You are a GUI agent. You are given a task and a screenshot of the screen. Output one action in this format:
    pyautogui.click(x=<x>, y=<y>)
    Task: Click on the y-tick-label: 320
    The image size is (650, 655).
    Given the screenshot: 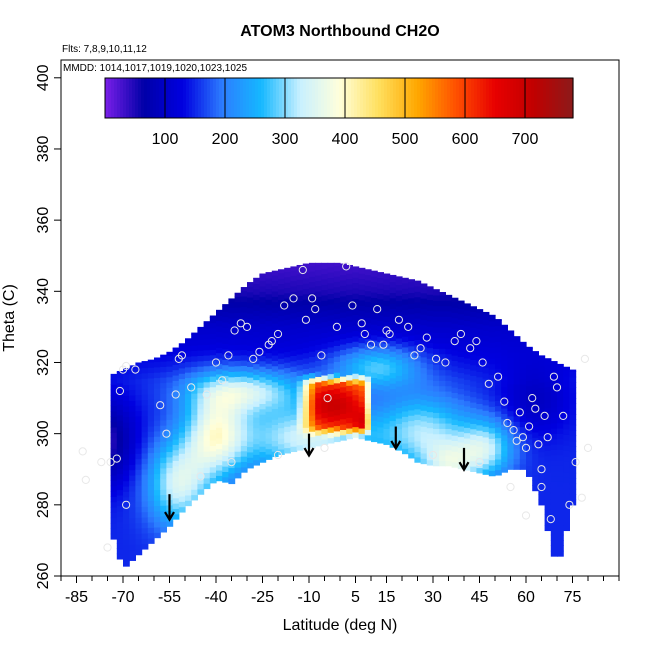 What is the action you would take?
    pyautogui.click(x=43, y=362)
    